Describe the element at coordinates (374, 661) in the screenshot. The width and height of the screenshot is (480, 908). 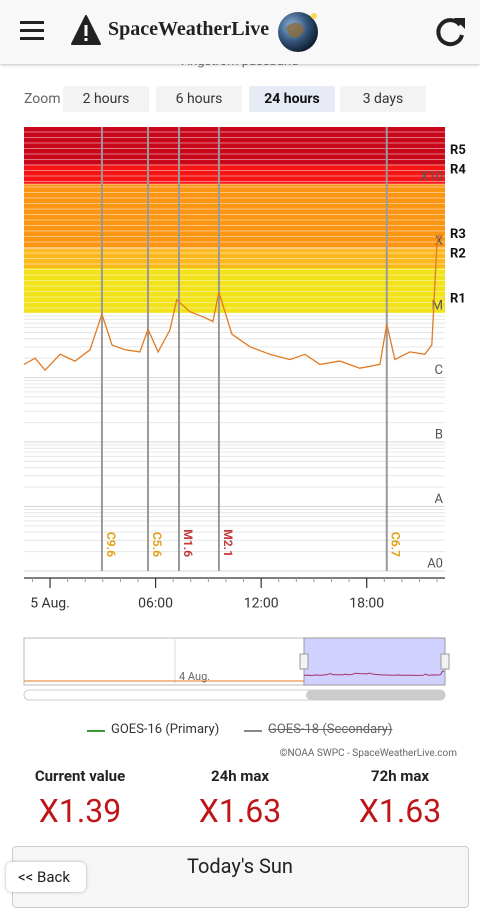
I see `navigator-selection` at that location.